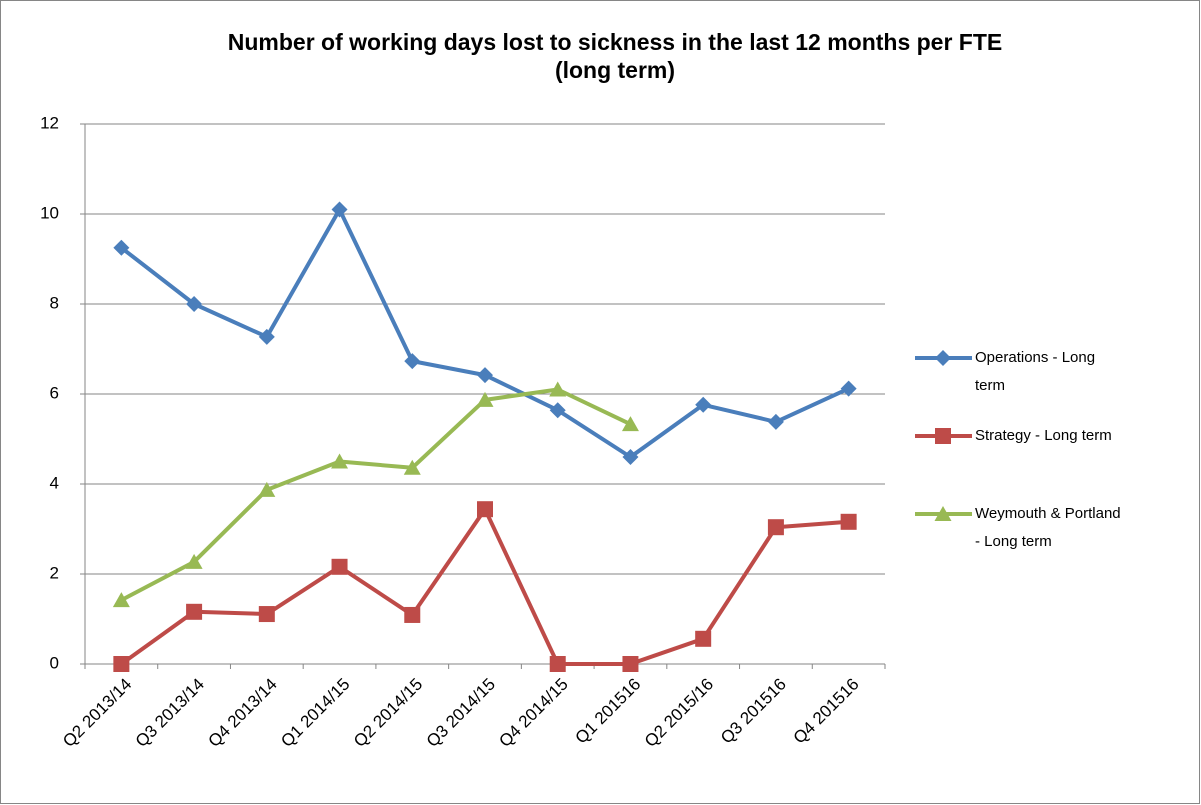 The image size is (1201, 805). I want to click on y-tick-label: 8, so click(54, 302).